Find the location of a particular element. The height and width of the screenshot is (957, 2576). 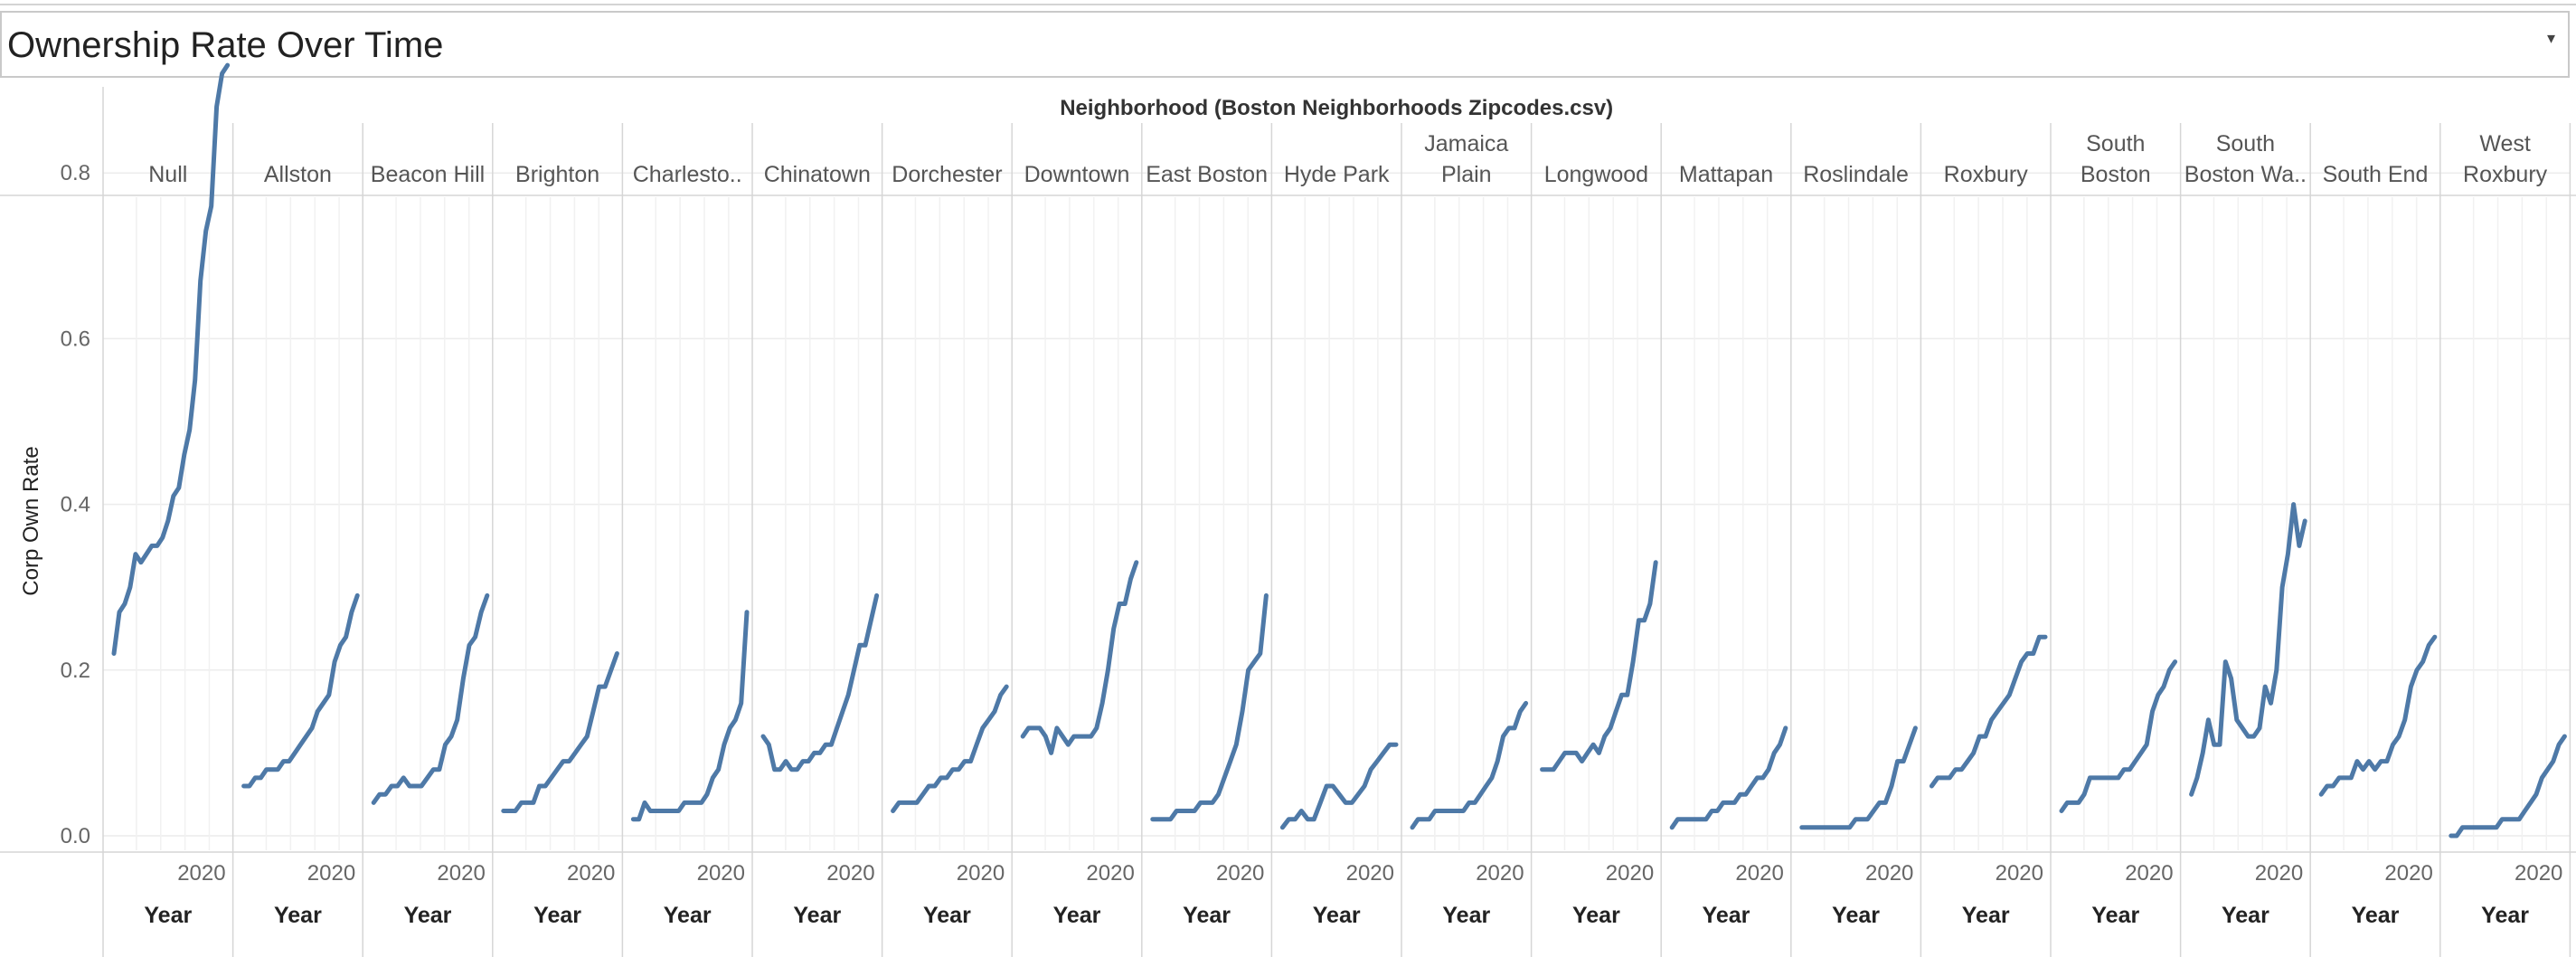

panel-header-label: Hyde Park is located at coordinates (1337, 174).